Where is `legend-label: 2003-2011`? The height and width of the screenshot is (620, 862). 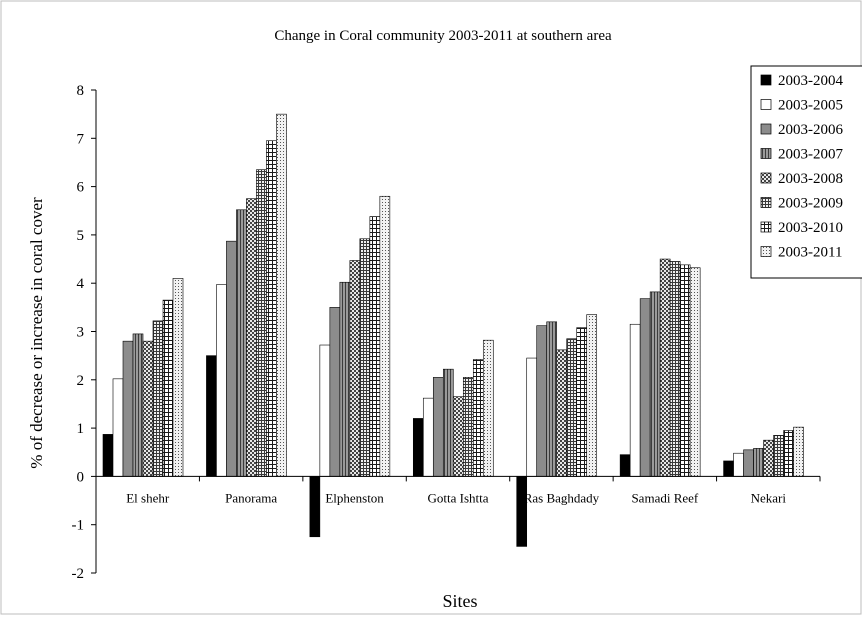 legend-label: 2003-2011 is located at coordinates (810, 253).